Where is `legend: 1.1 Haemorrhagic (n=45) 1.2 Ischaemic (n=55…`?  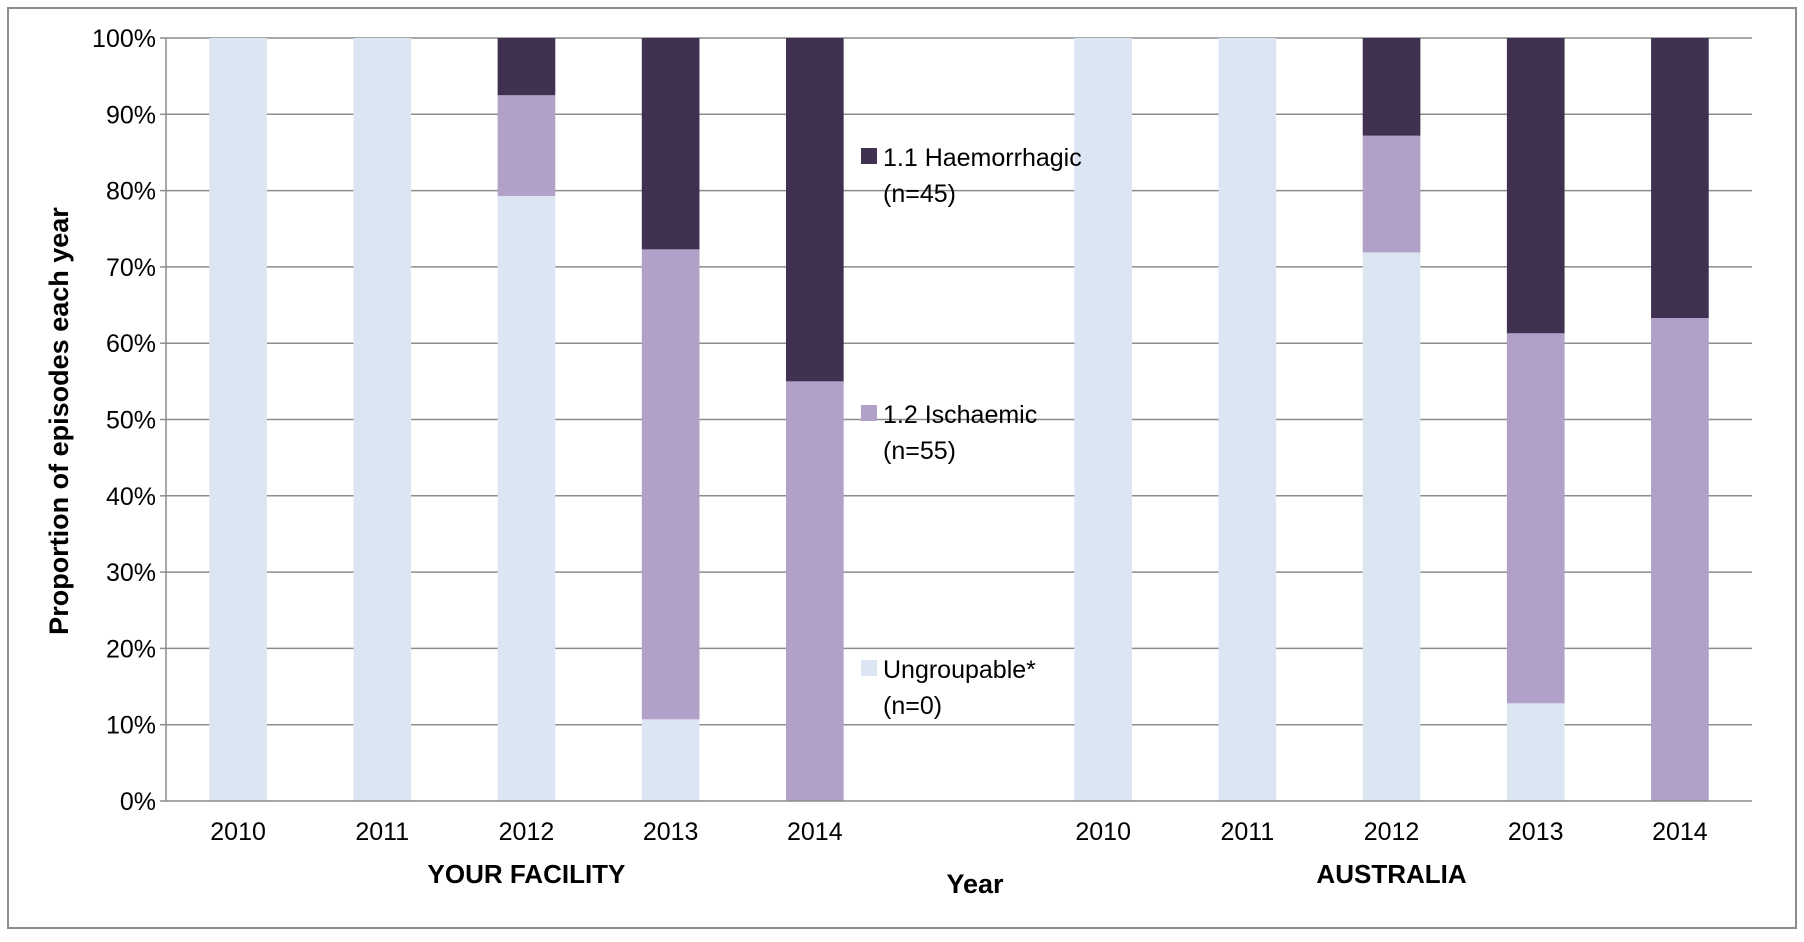 legend: 1.1 Haemorrhagic (n=45) 1.2 Ischaemic (n=55… is located at coordinates (971, 432).